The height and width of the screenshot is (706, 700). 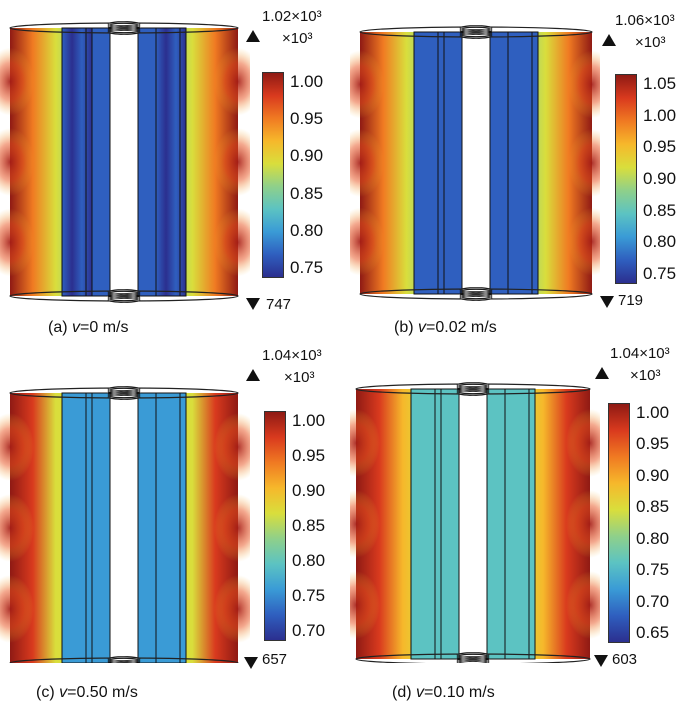 I want to click on panel-caption: (c) v=0.50 m/s, so click(x=87, y=693).